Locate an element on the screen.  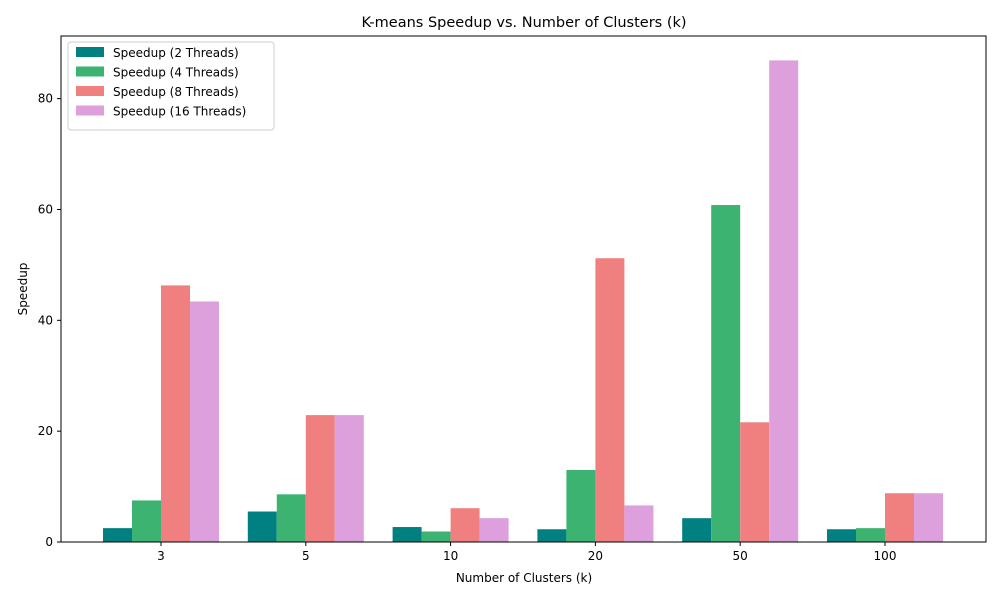
legend-frame is located at coordinates (171, 86).